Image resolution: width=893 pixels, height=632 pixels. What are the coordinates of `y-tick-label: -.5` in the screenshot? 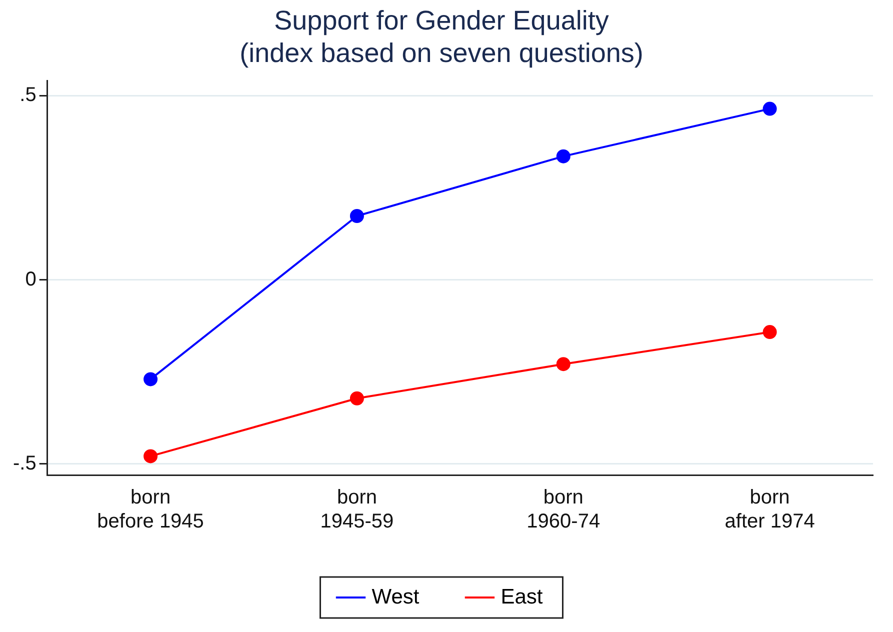 It's located at (24, 463).